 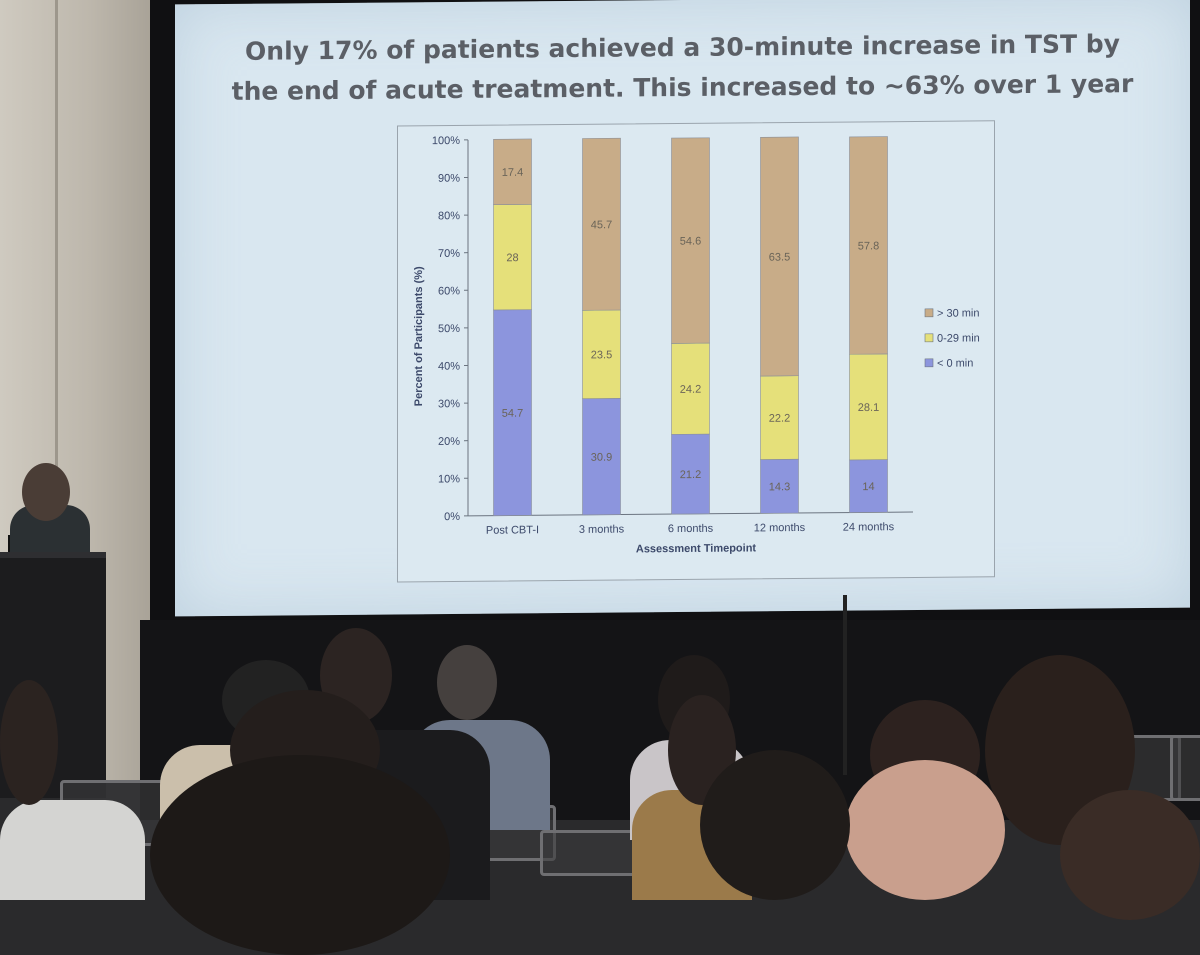 I want to click on speaker-head, so click(x=46, y=492).